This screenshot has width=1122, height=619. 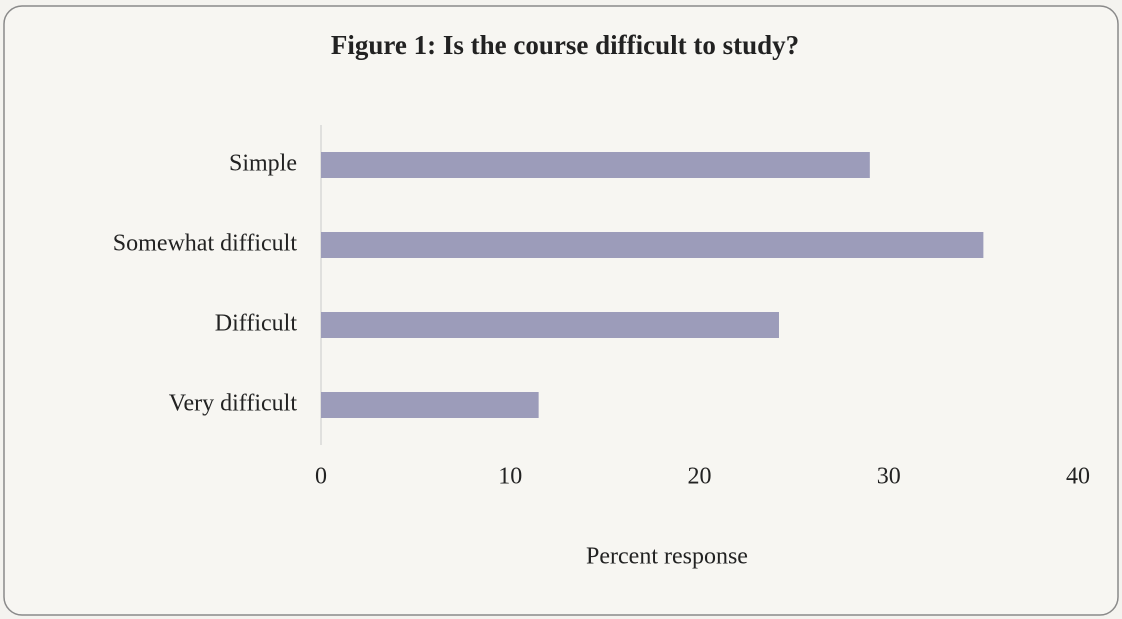 I want to click on x-tick-label: 40, so click(x=1078, y=477).